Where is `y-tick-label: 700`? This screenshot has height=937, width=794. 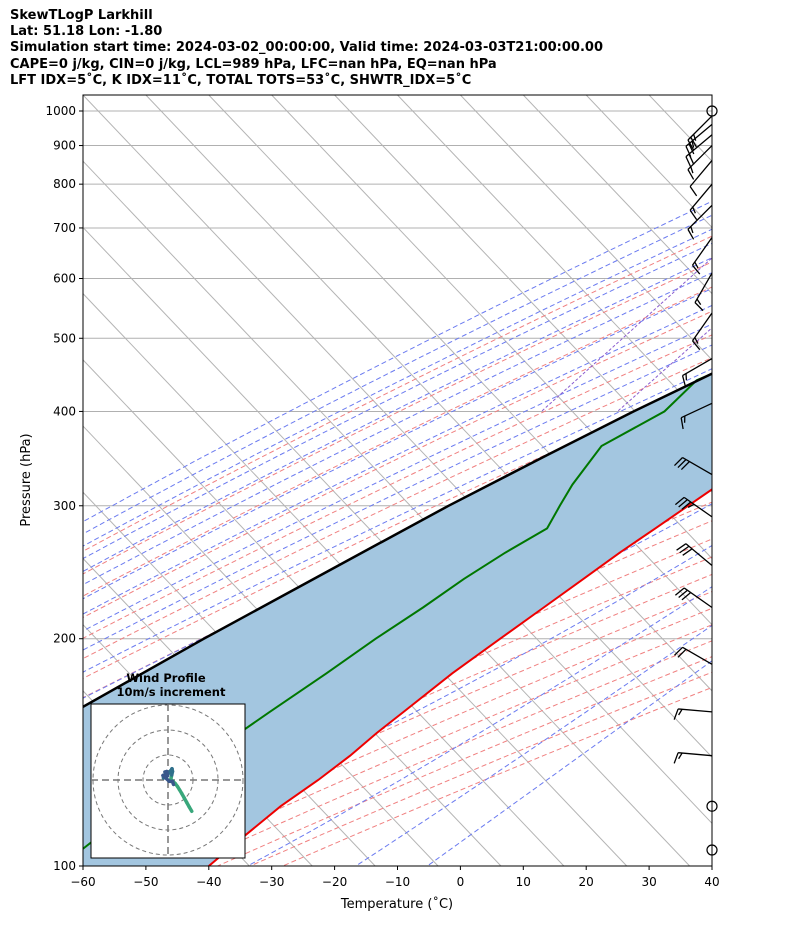
y-tick-label: 700 is located at coordinates (64, 228).